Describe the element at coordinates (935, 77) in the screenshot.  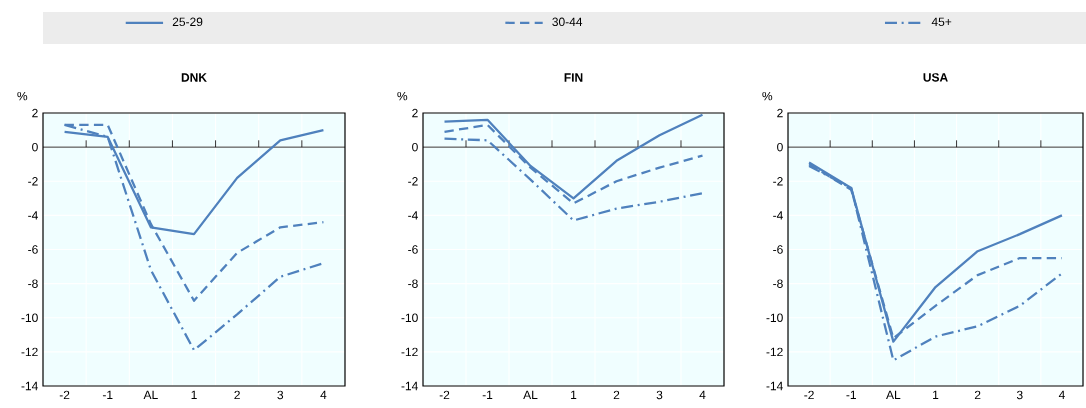
I see `chart-title: USA` at that location.